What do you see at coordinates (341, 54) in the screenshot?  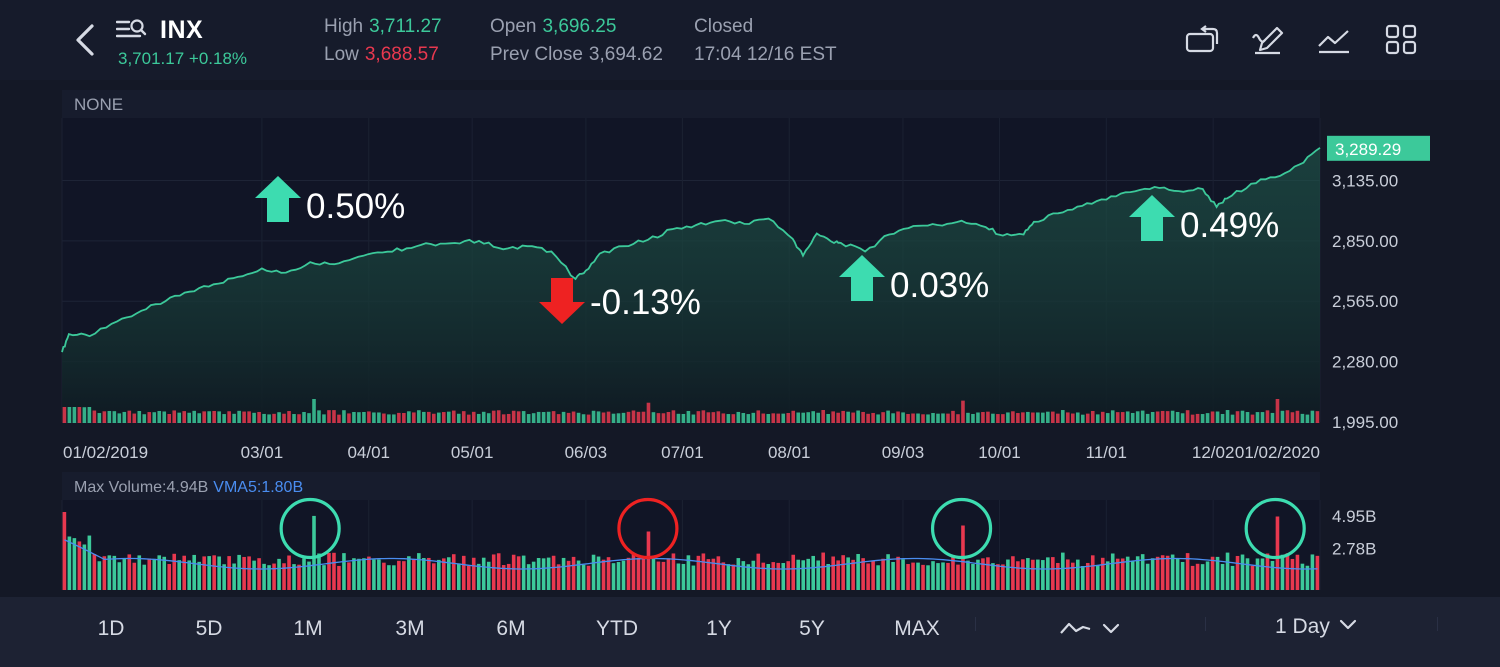 I see `low-label: Low` at bounding box center [341, 54].